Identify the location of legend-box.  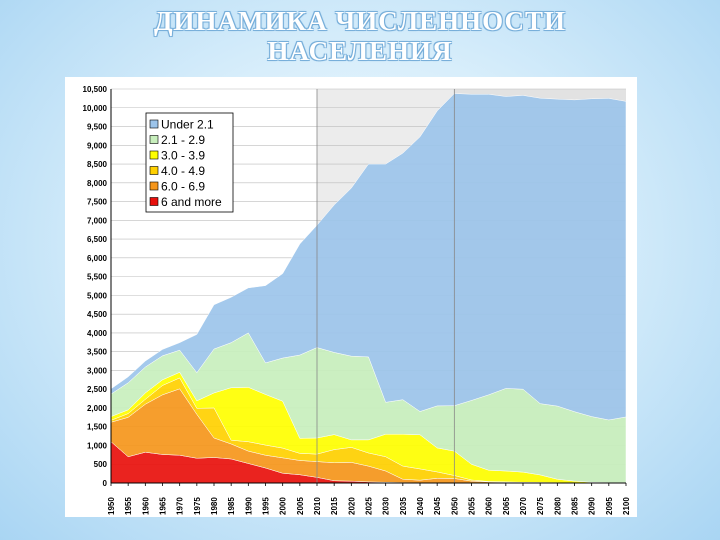
(189, 162).